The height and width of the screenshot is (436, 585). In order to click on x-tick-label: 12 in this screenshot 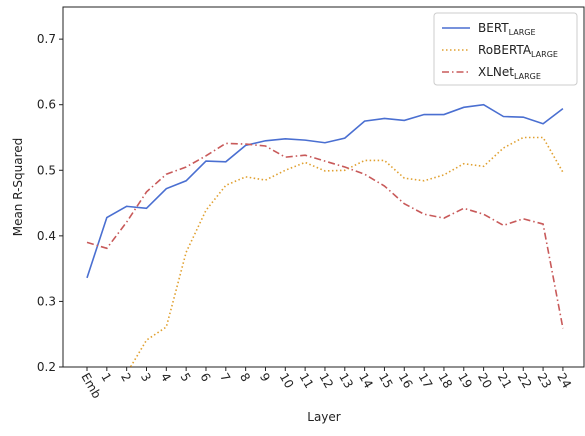, I will do `click(326, 381)`.